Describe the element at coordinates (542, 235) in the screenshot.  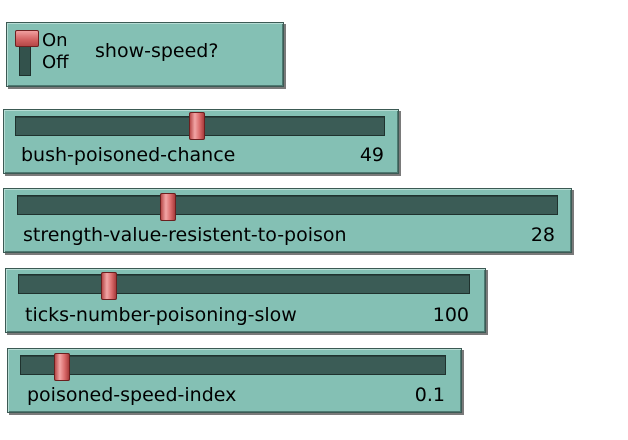
I see `slider-value: 28` at that location.